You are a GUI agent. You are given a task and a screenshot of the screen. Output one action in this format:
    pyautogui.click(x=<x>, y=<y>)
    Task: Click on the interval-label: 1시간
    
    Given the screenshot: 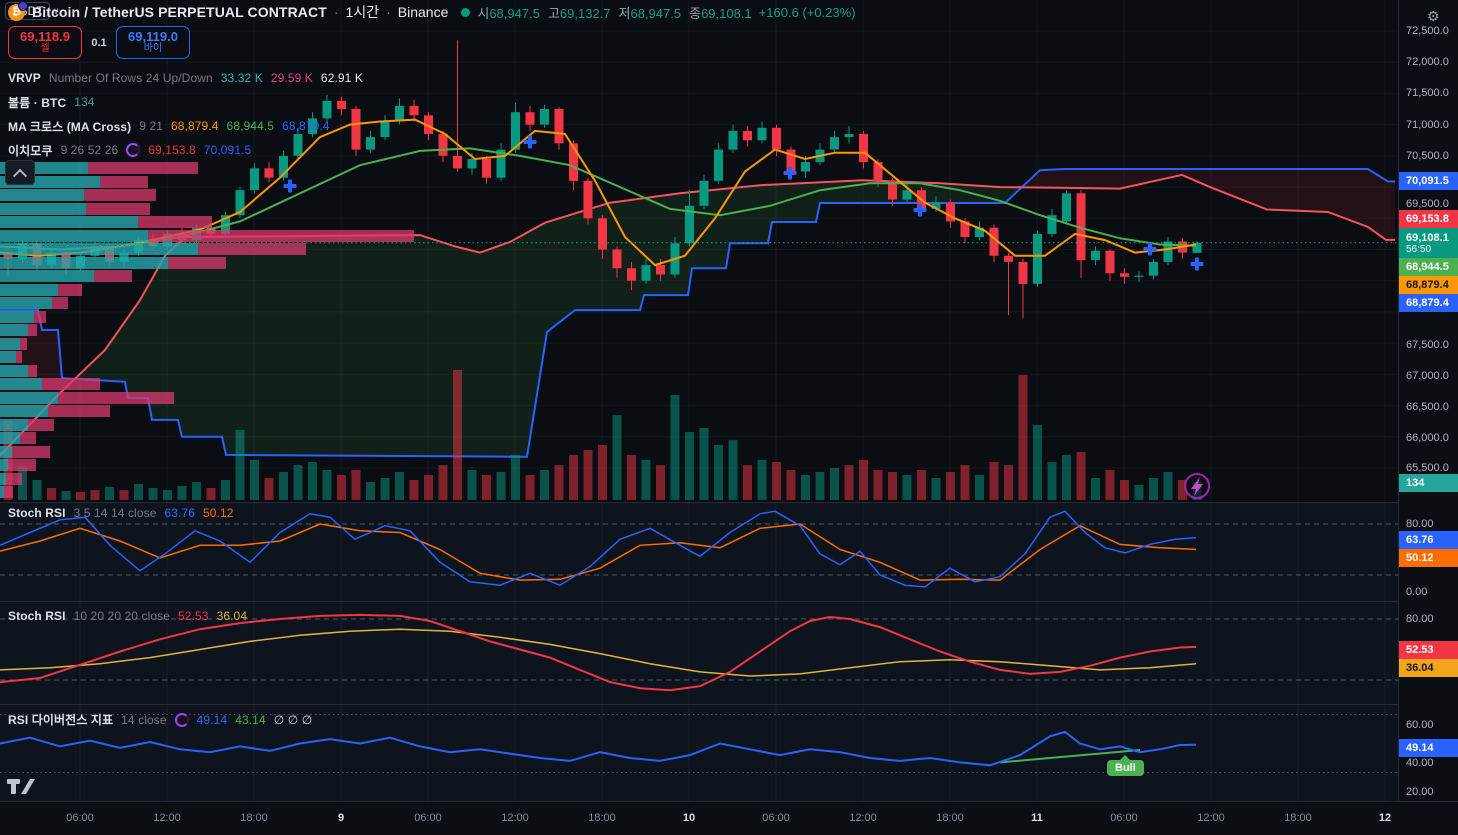 What is the action you would take?
    pyautogui.click(x=362, y=12)
    